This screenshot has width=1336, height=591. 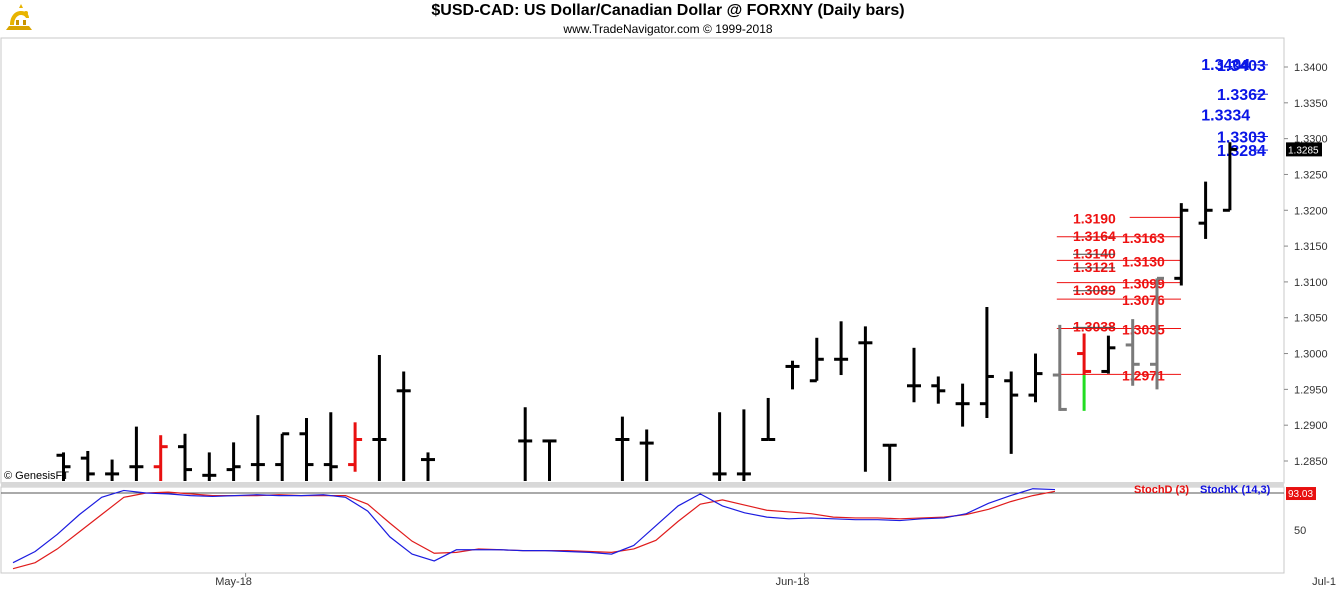 I want to click on last-price-label: 1.3285, so click(x=1303, y=150).